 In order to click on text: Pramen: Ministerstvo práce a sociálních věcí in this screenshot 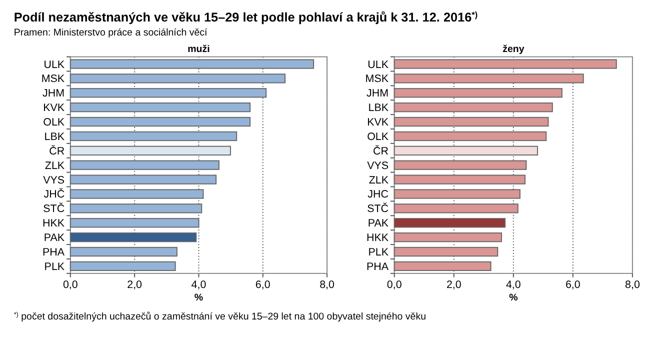, I will do `click(111, 32)`.